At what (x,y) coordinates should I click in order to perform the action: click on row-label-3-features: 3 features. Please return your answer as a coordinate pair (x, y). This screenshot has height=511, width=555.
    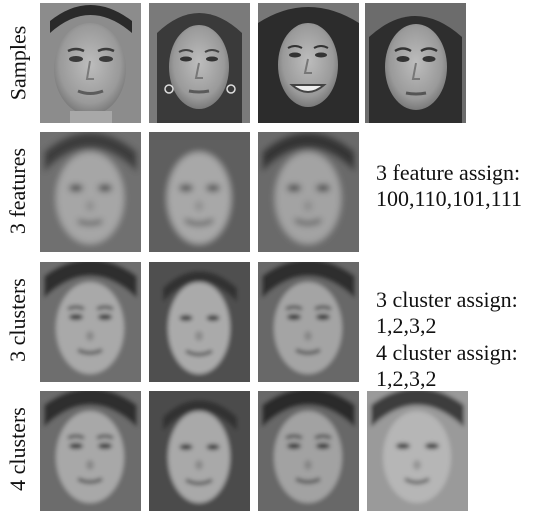
    Looking at the image, I should click on (17, 190).